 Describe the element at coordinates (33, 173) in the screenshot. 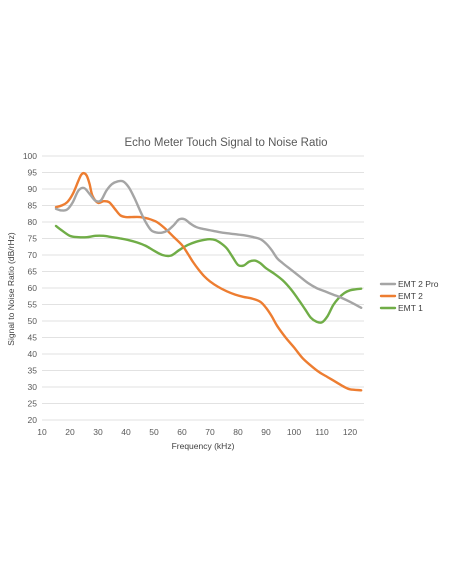

I see `y-tick-label: 95` at that location.